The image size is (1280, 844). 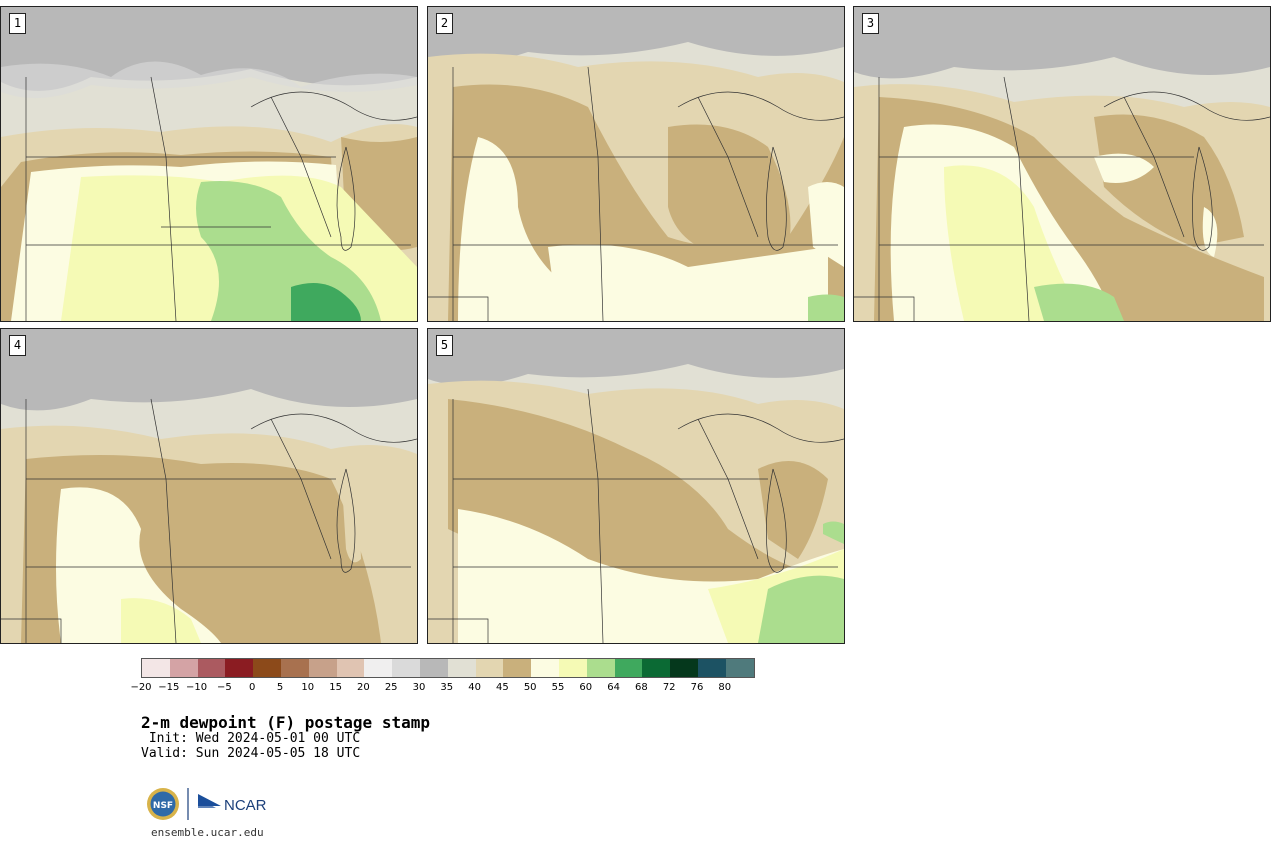 What do you see at coordinates (207, 804) in the screenshot?
I see `nsf-ncar-logo: NSF NCAR` at bounding box center [207, 804].